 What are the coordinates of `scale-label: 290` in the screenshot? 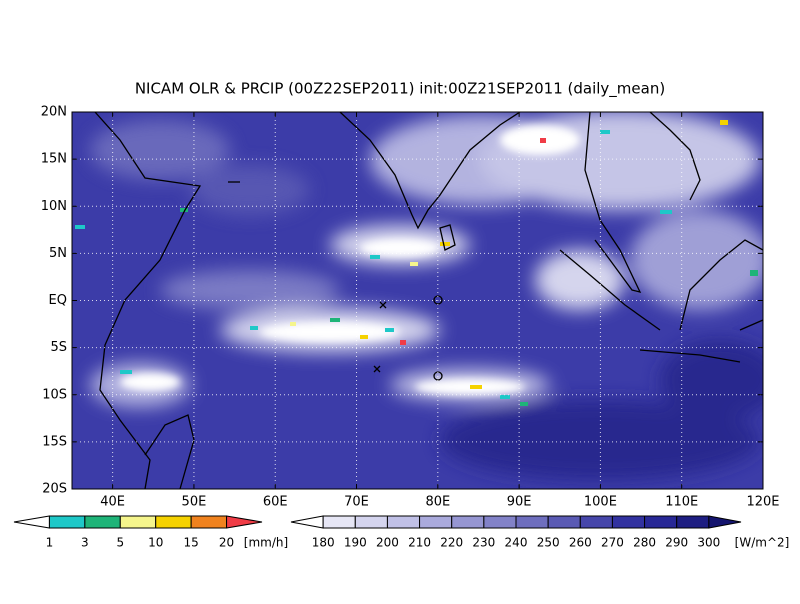 It's located at (676, 543).